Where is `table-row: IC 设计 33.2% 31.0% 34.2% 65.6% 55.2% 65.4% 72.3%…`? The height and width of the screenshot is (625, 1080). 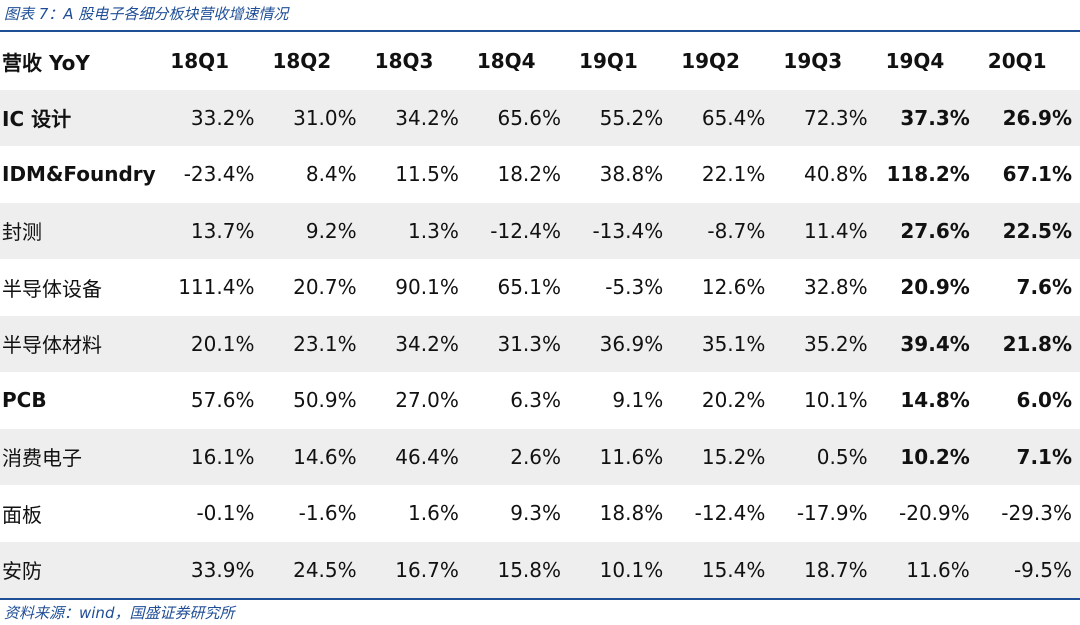
table-row: IC 设计 33.2% 31.0% 34.2% 65.6% 55.2% 65.4% 72.3%… is located at coordinates (540, 117).